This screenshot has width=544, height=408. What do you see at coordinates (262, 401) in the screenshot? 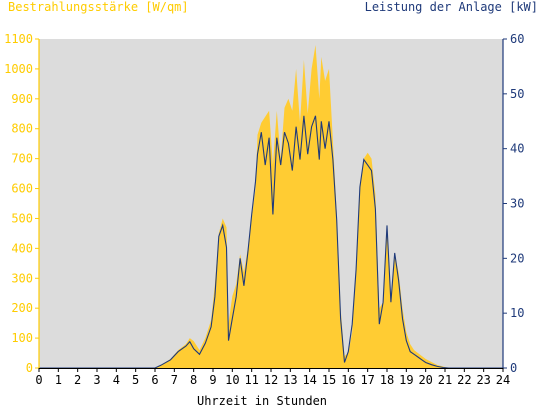
I see `x-axis-title: Uhrzeit in Stunden` at bounding box center [262, 401].